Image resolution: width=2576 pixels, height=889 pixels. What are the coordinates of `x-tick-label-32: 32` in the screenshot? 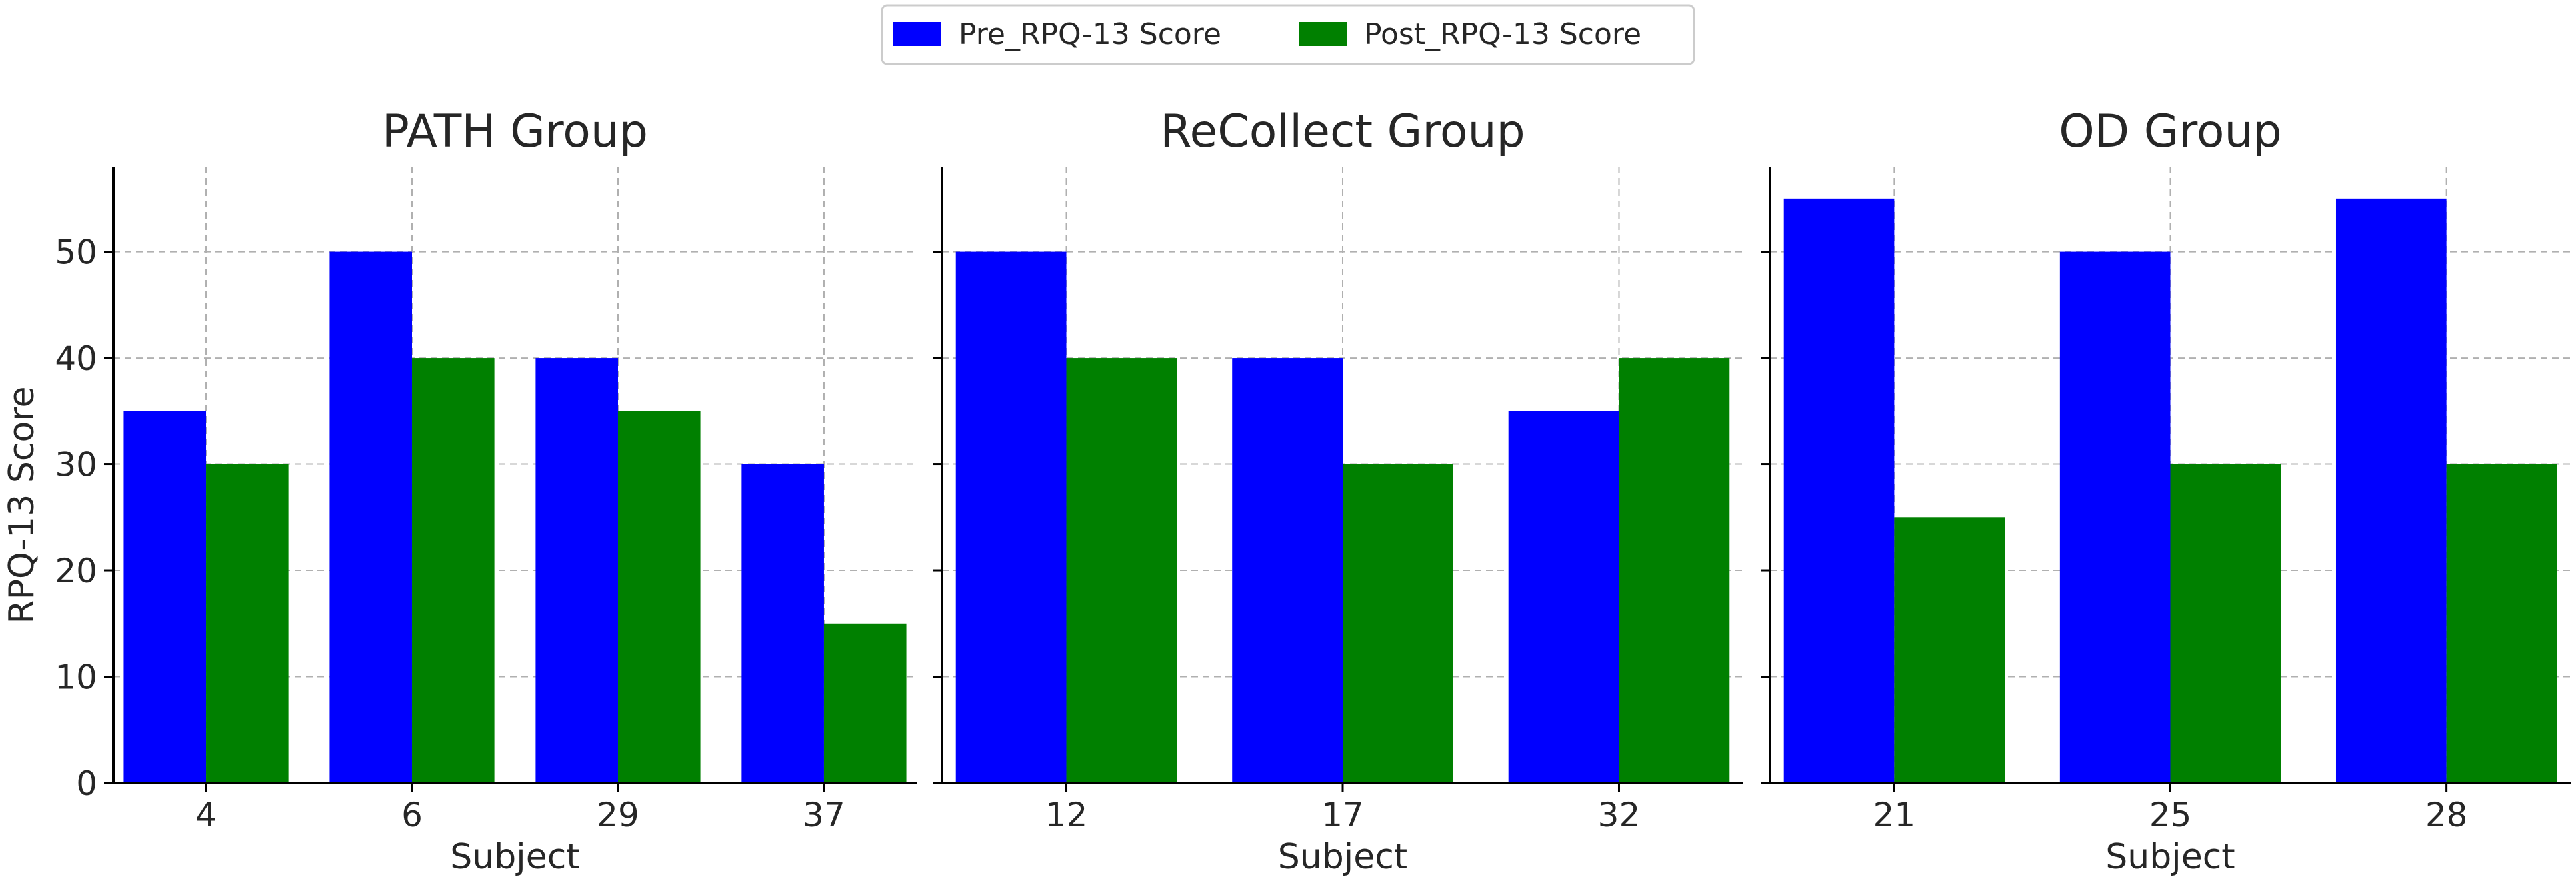 It's located at (1619, 815).